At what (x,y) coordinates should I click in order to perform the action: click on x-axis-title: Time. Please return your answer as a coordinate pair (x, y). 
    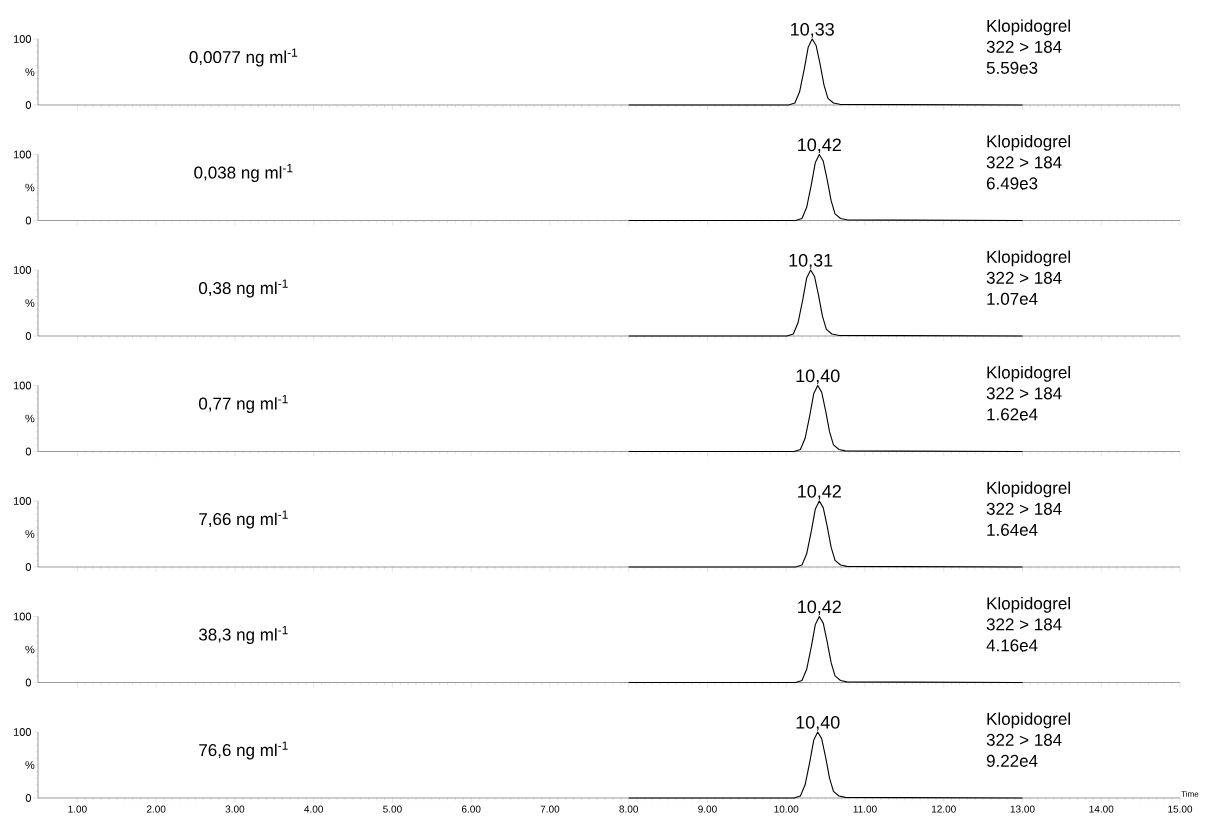
    Looking at the image, I should click on (1190, 793).